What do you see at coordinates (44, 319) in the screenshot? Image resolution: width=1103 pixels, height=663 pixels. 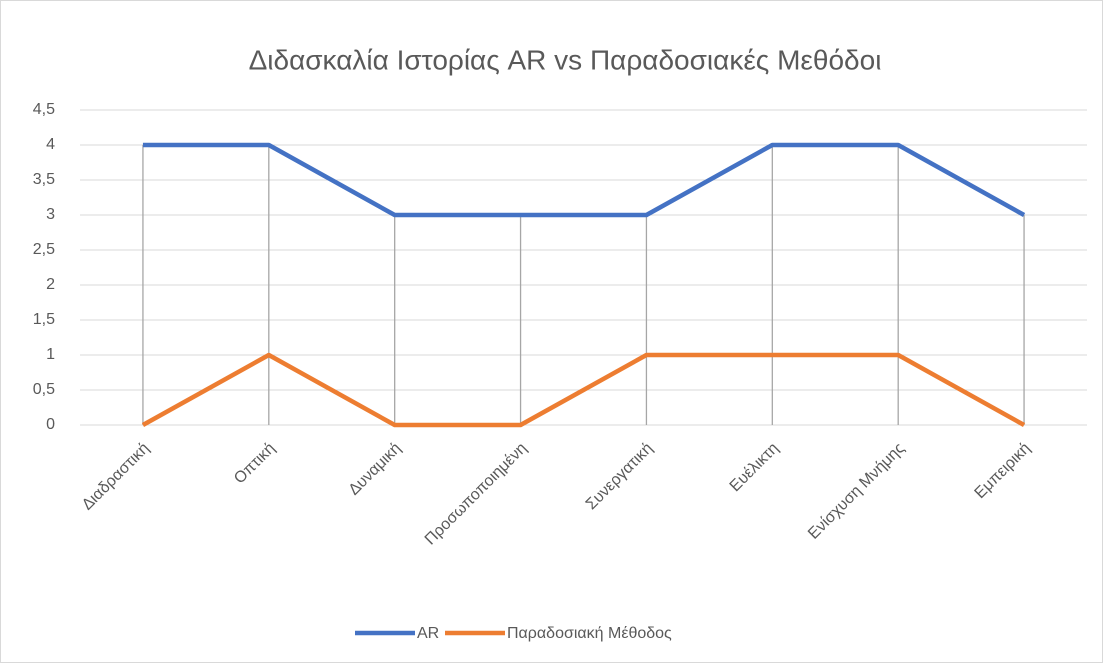 I see `y-tick-label: 1,5` at bounding box center [44, 319].